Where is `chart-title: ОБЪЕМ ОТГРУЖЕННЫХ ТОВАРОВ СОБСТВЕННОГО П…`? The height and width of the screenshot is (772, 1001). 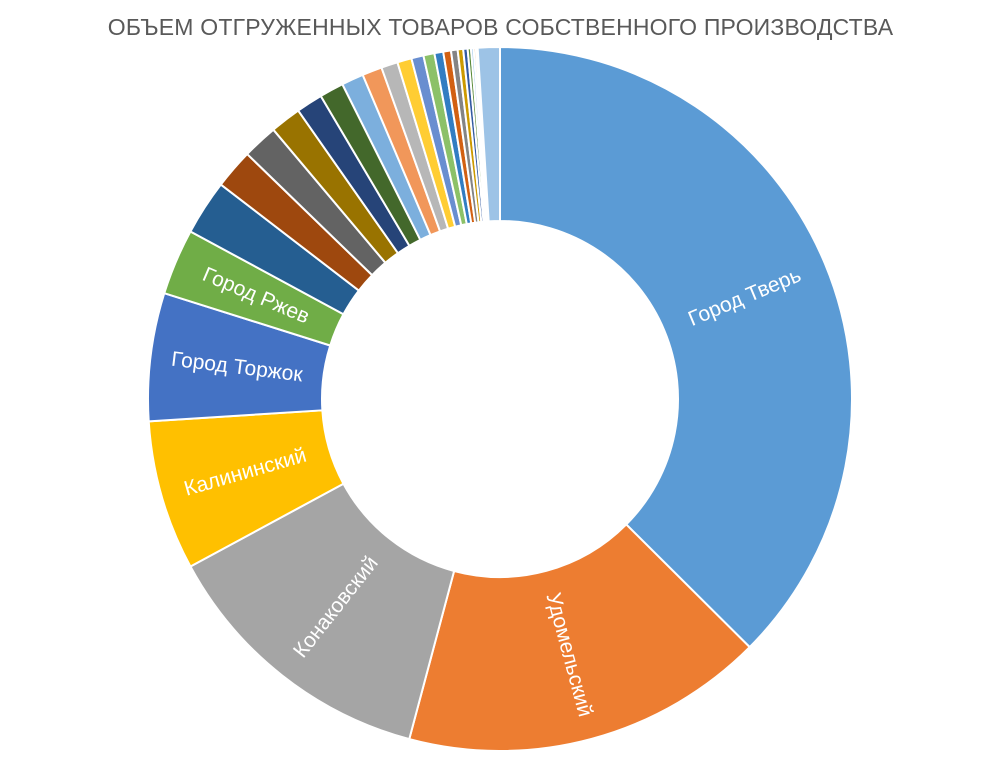 chart-title: ОБЪЕМ ОТГРУЖЕННЫХ ТОВАРОВ СОБСТВЕННОГО П… is located at coordinates (500, 27).